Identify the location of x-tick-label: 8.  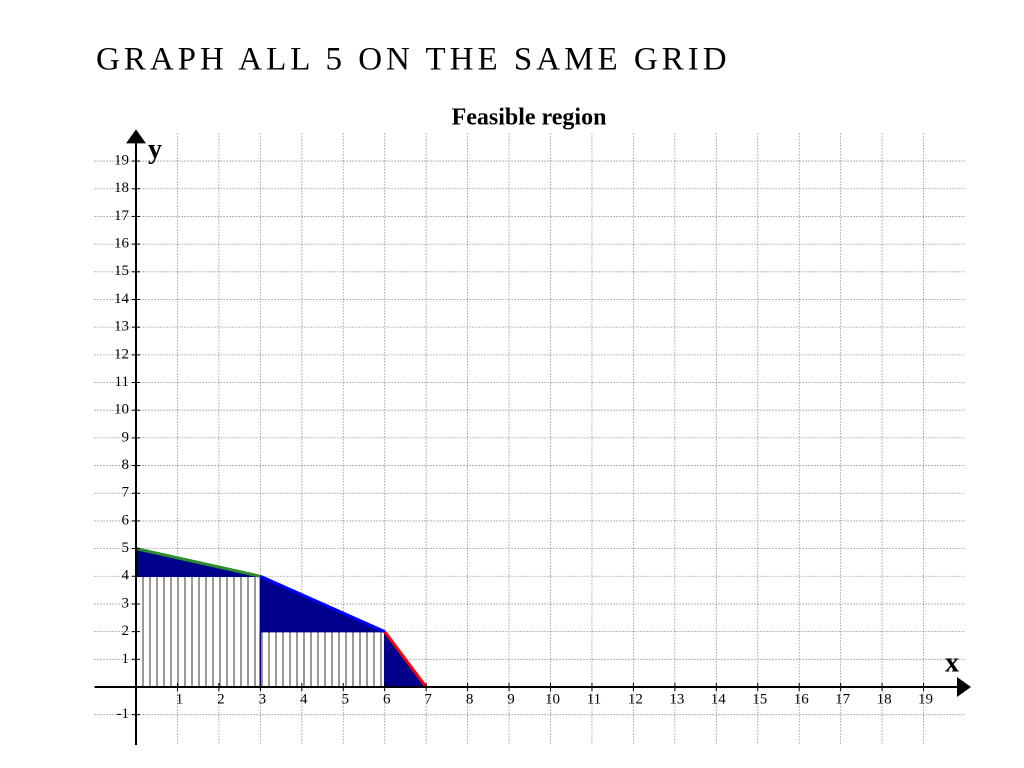
(470, 699).